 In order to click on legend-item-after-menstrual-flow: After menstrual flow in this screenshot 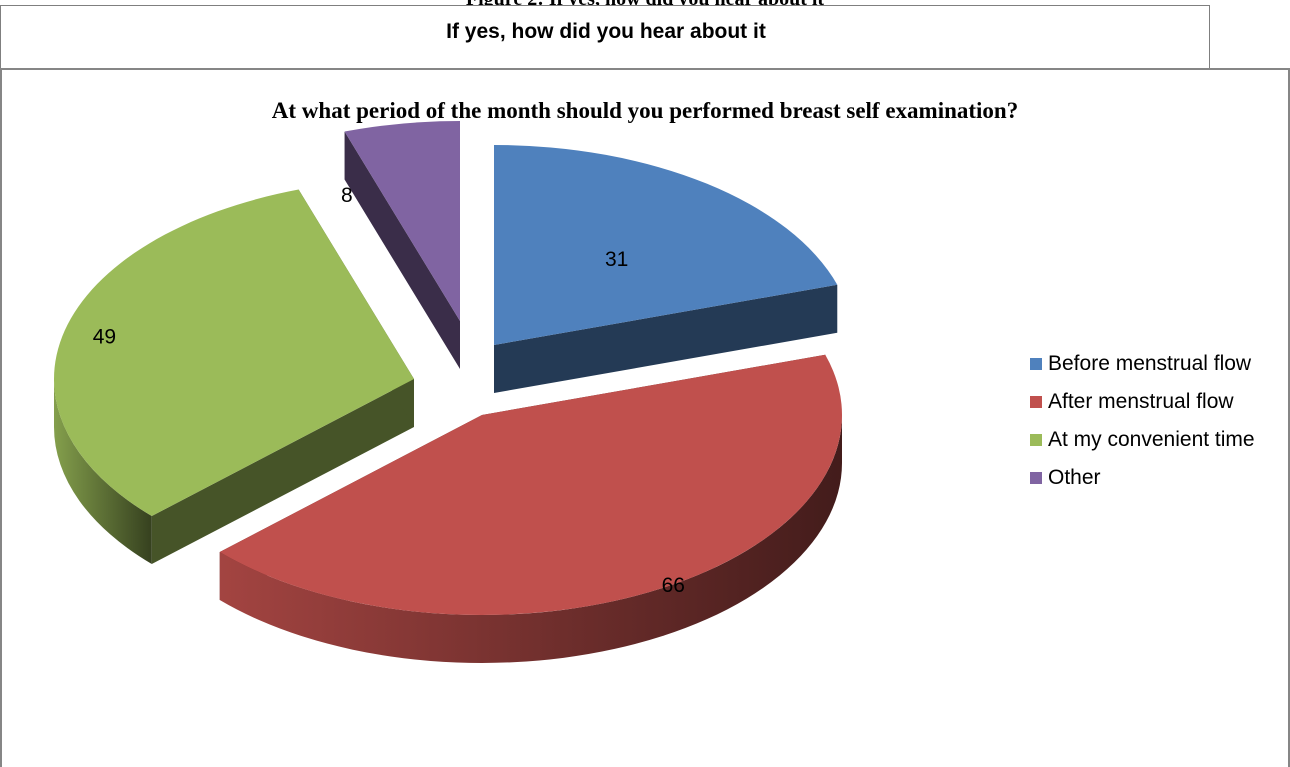, I will do `click(1152, 402)`.